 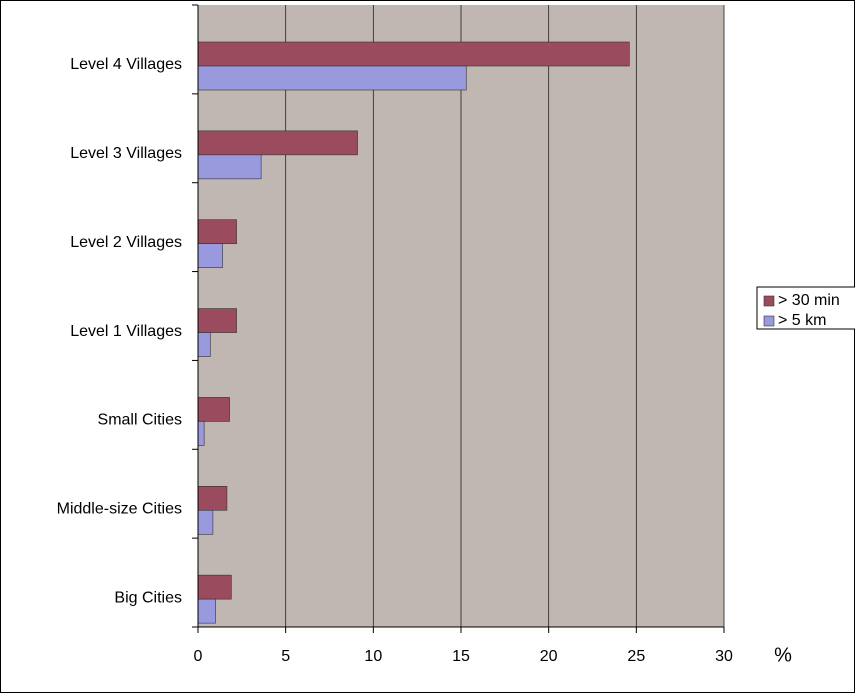 I want to click on legend-label: > 5 km, so click(x=802, y=320).